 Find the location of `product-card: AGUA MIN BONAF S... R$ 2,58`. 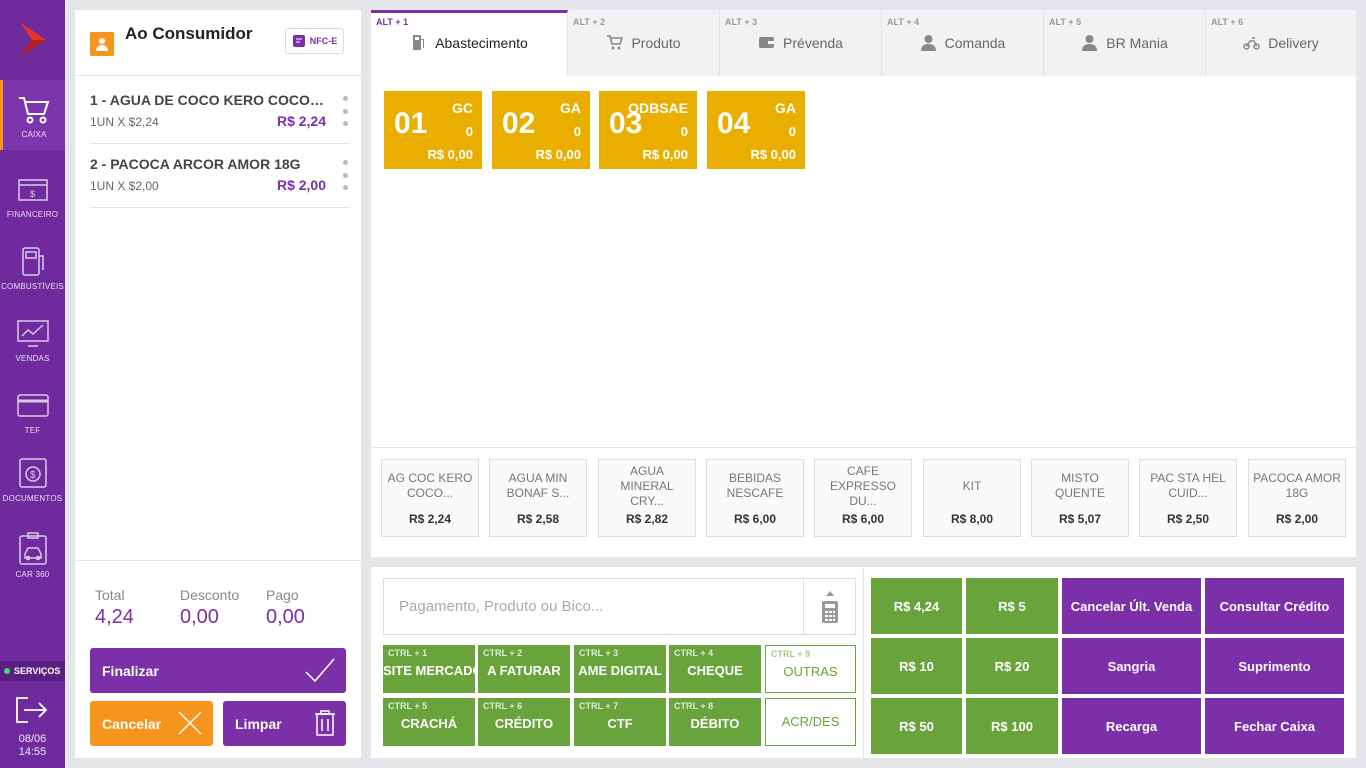

product-card: AGUA MIN BONAF S... R$ 2,58 is located at coordinates (538, 498).